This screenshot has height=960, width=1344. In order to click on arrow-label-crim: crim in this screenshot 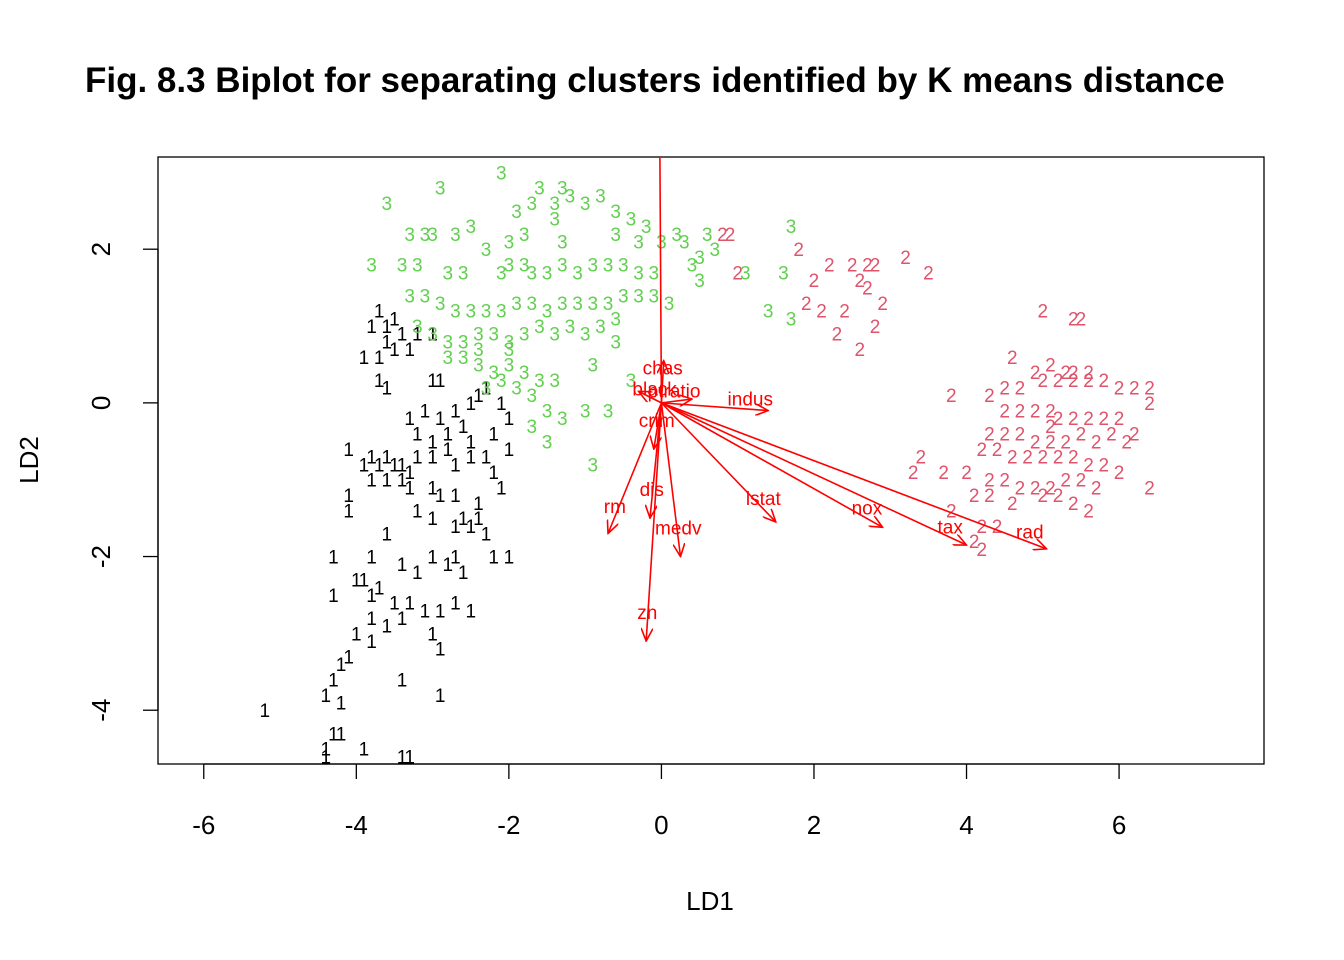, I will do `click(657, 421)`.